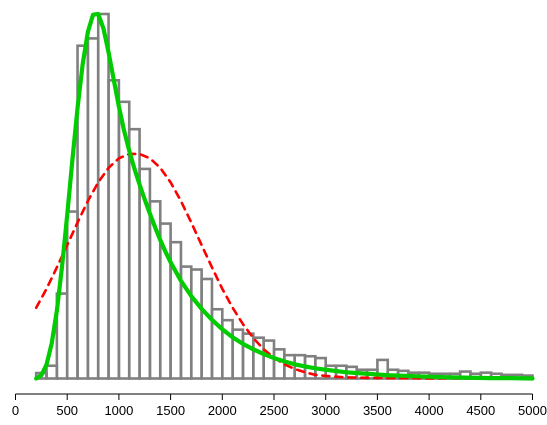  What do you see at coordinates (429, 410) in the screenshot?
I see `x-tick-label: 4000` at bounding box center [429, 410].